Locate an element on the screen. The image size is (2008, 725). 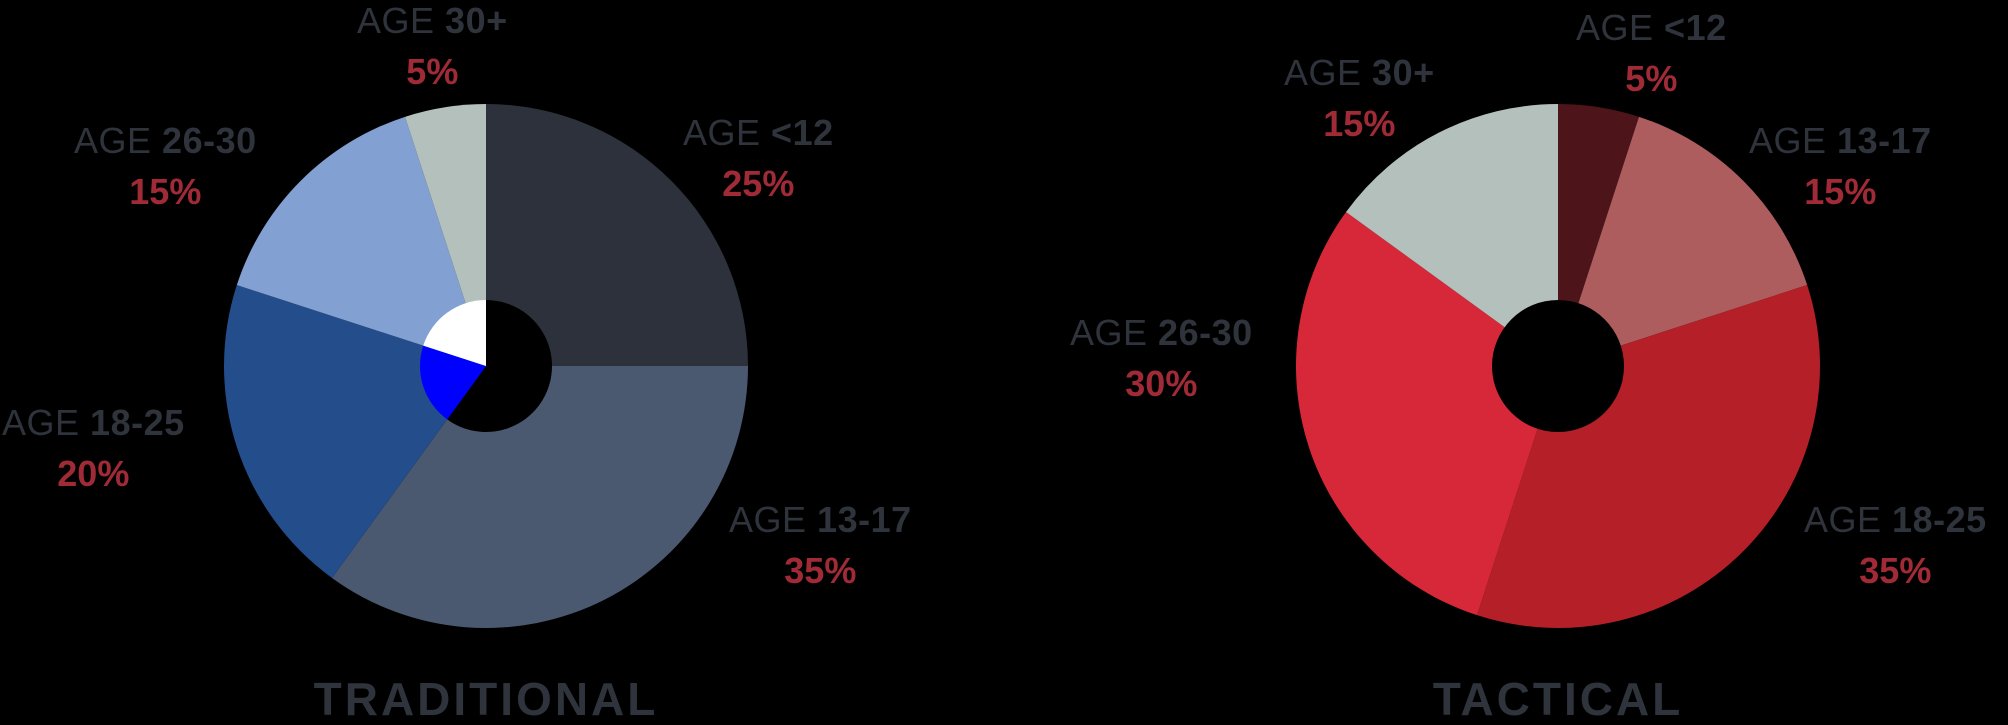
tactical-donut-hole is located at coordinates (1558, 366).